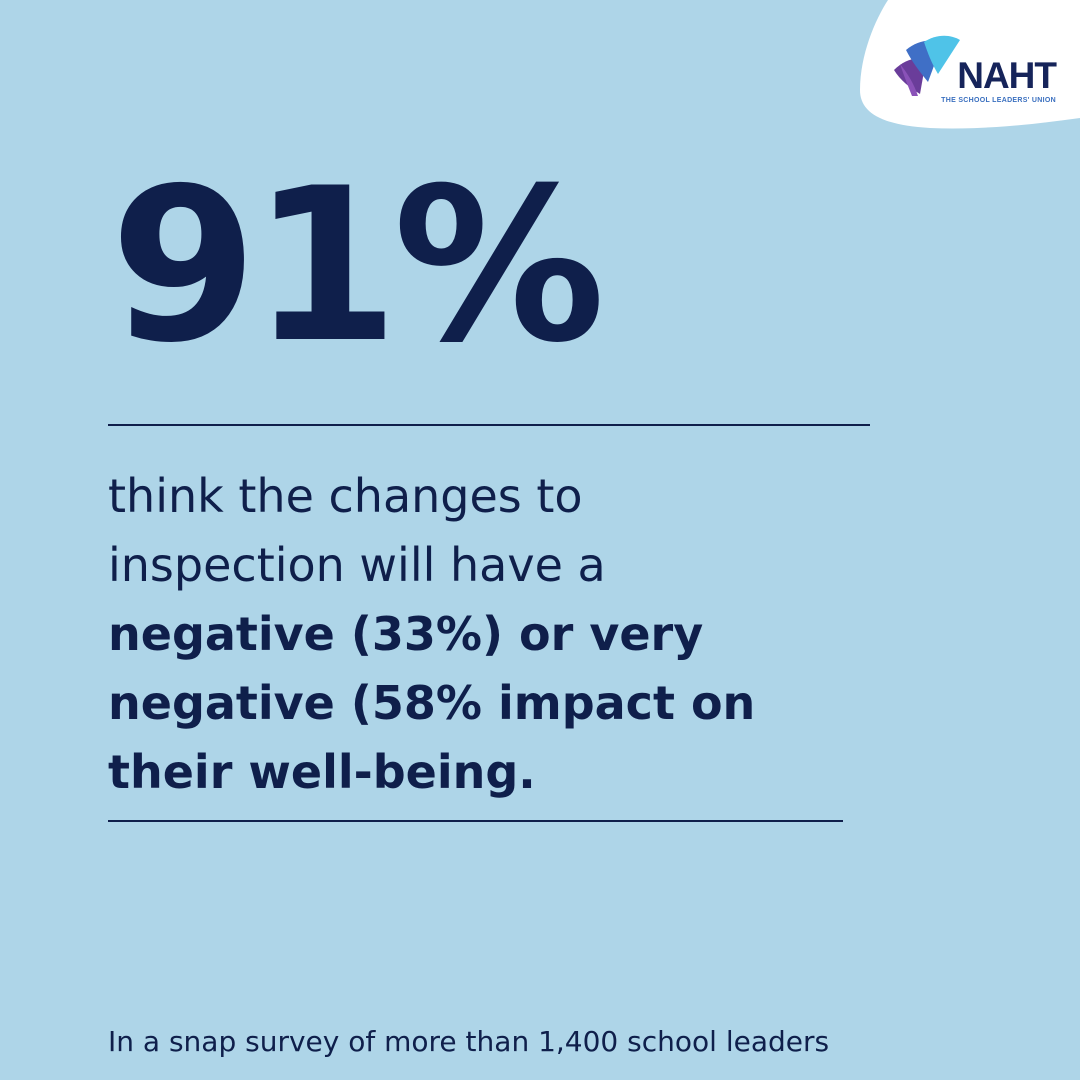  I want to click on logo-wing-icon, so click(927, 65).